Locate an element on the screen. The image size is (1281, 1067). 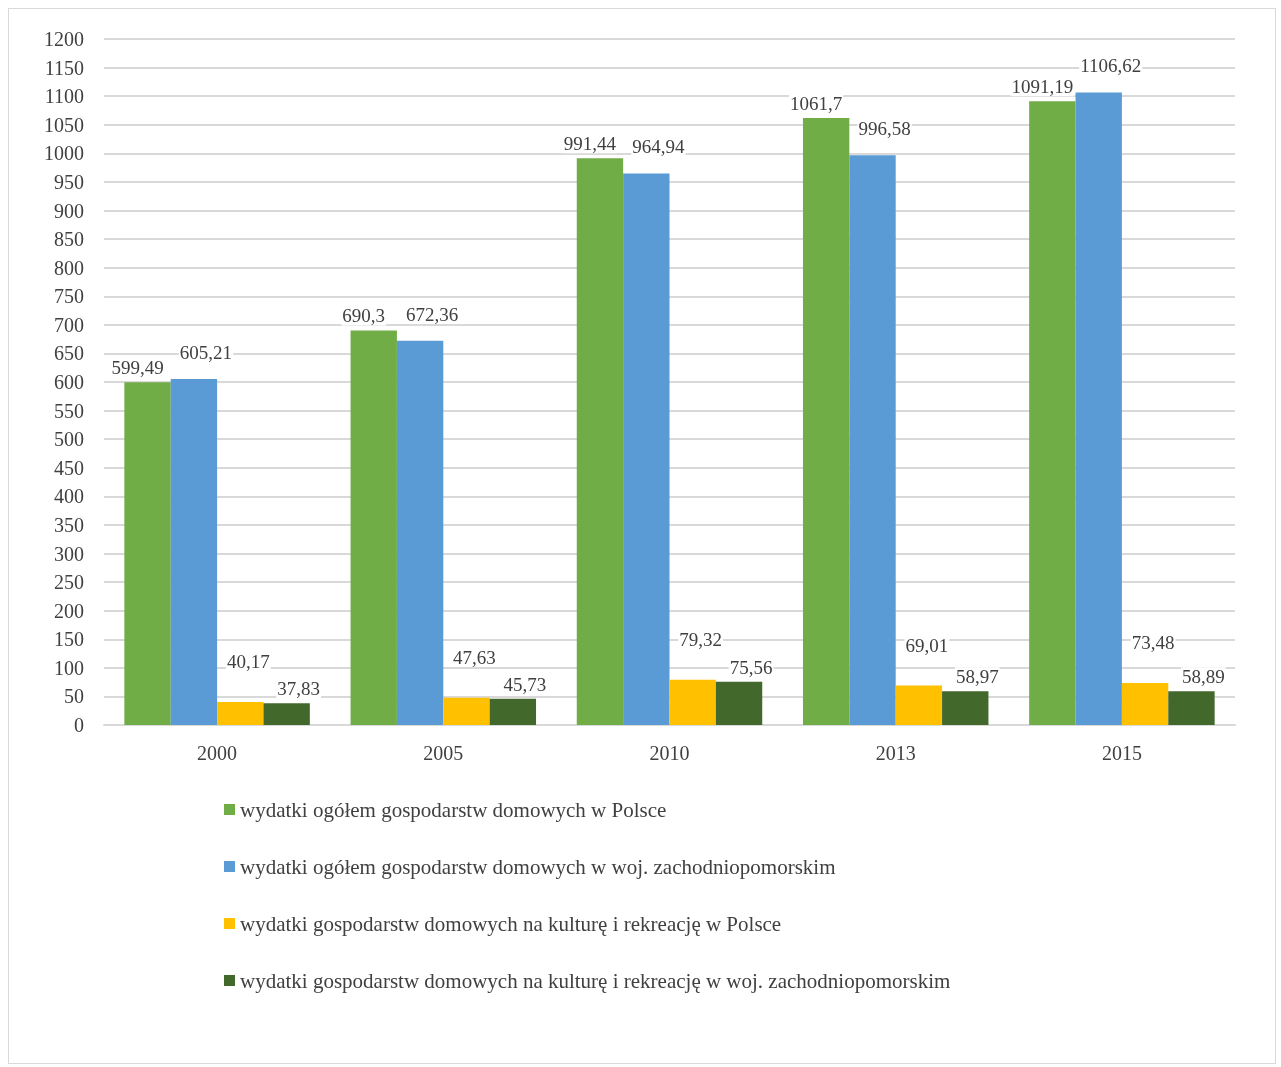
data-label: 605,21 is located at coordinates (206, 353).